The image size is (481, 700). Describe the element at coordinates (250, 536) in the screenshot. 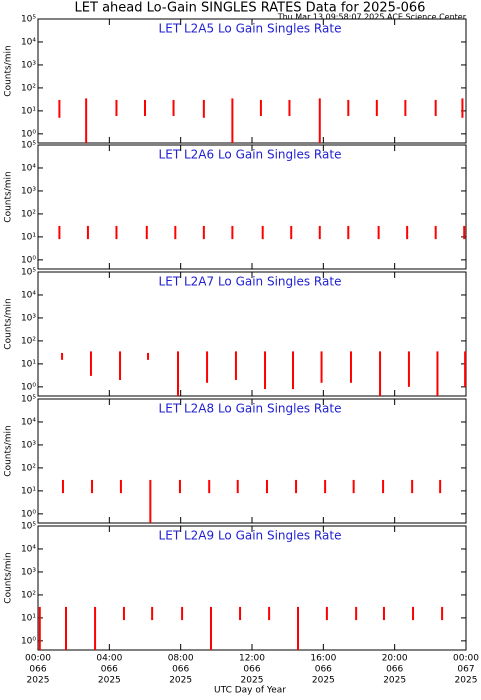

I see `panel-title: LET L2A9 Lo Gain Singles Rate` at that location.